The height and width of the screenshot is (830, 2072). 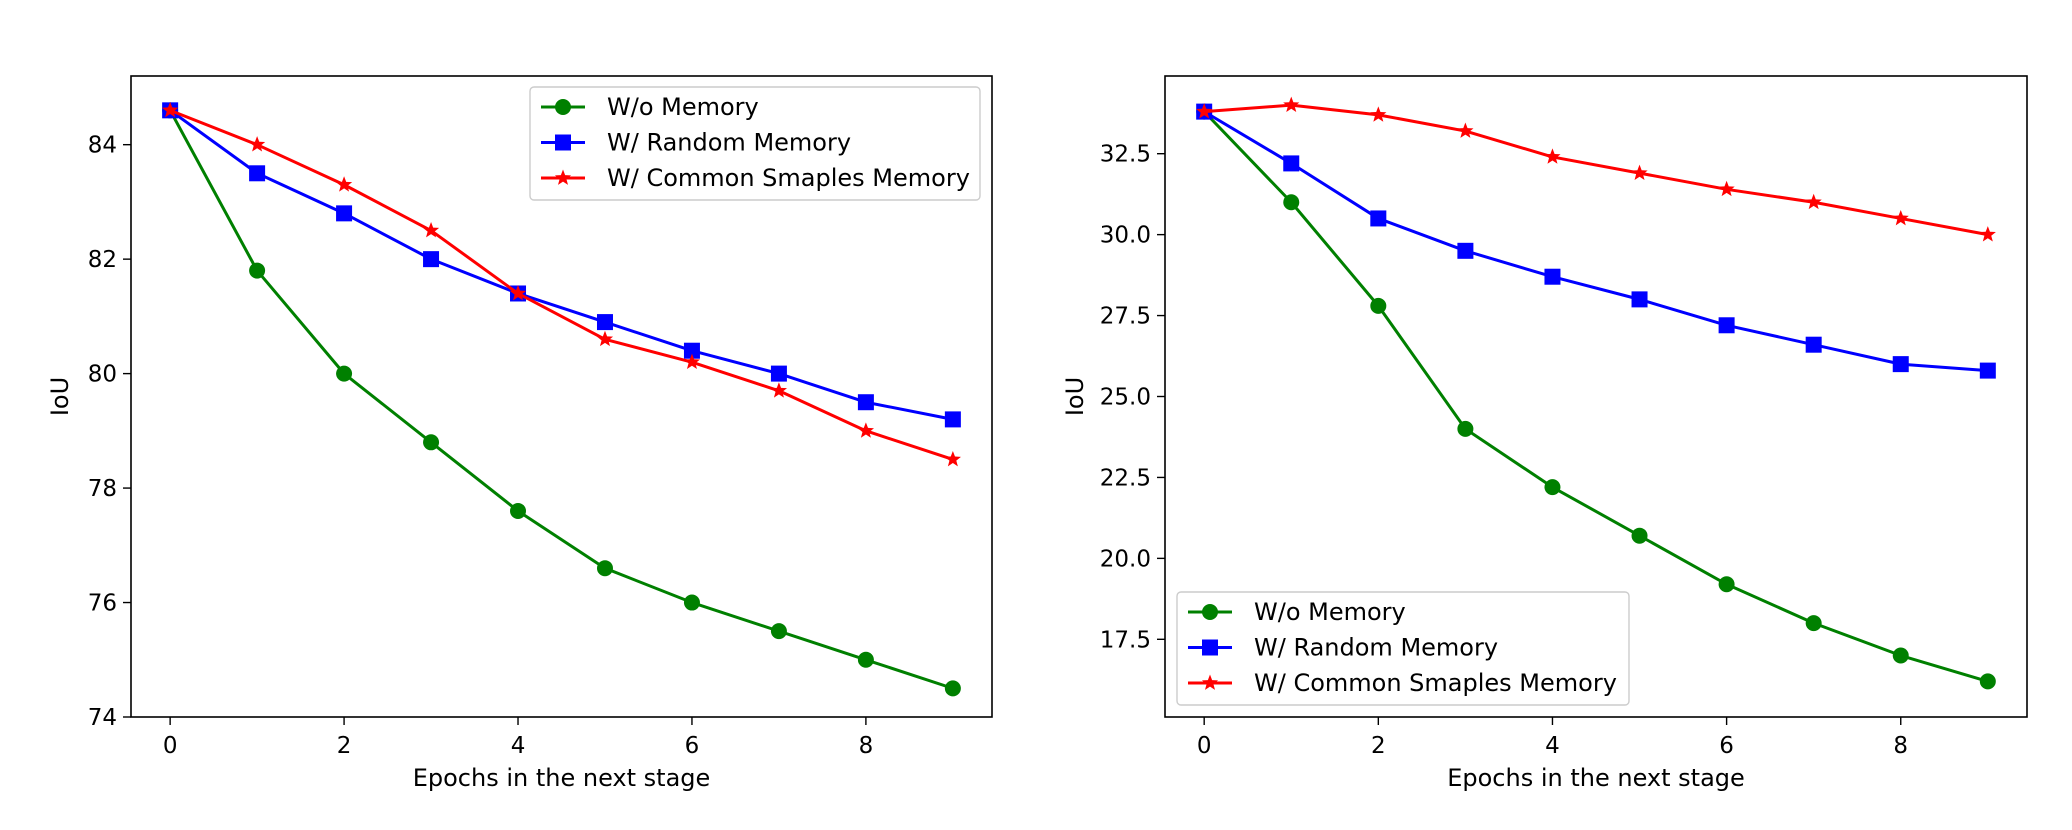 What do you see at coordinates (1125, 559) in the screenshot?
I see `y-tick-label: 20.0` at bounding box center [1125, 559].